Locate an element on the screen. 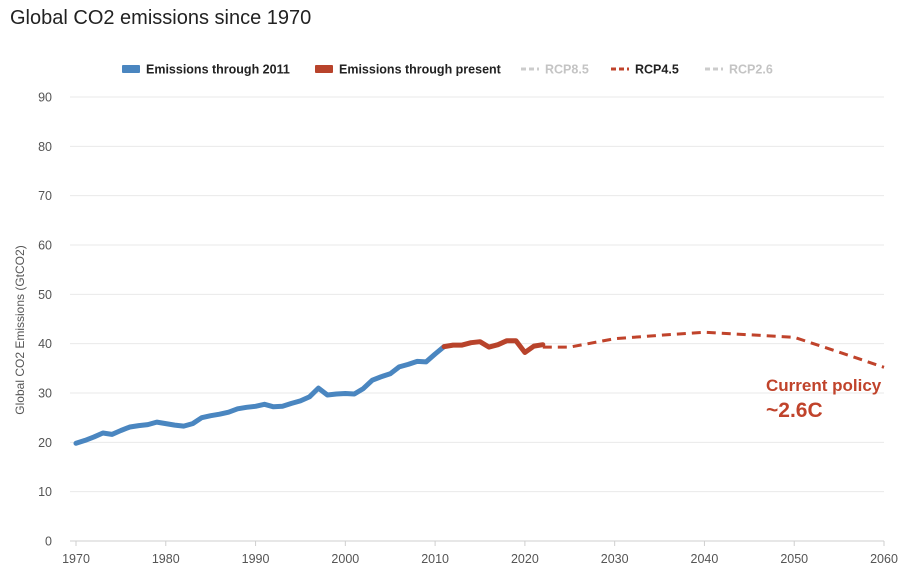 This screenshot has height=577, width=900. y-tick-label: 90 is located at coordinates (45, 98).